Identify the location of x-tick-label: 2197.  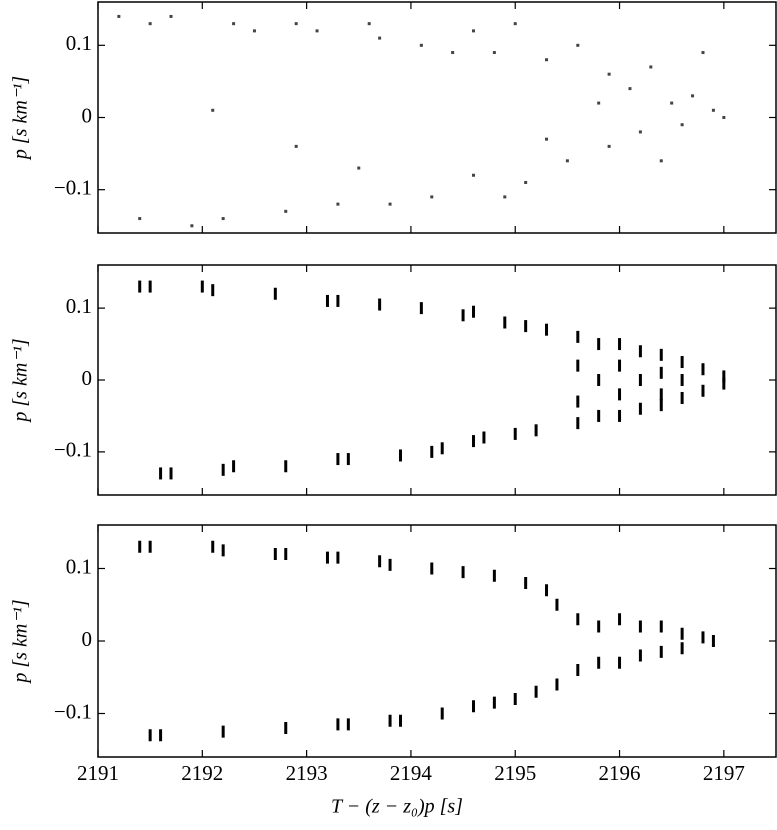
(724, 773).